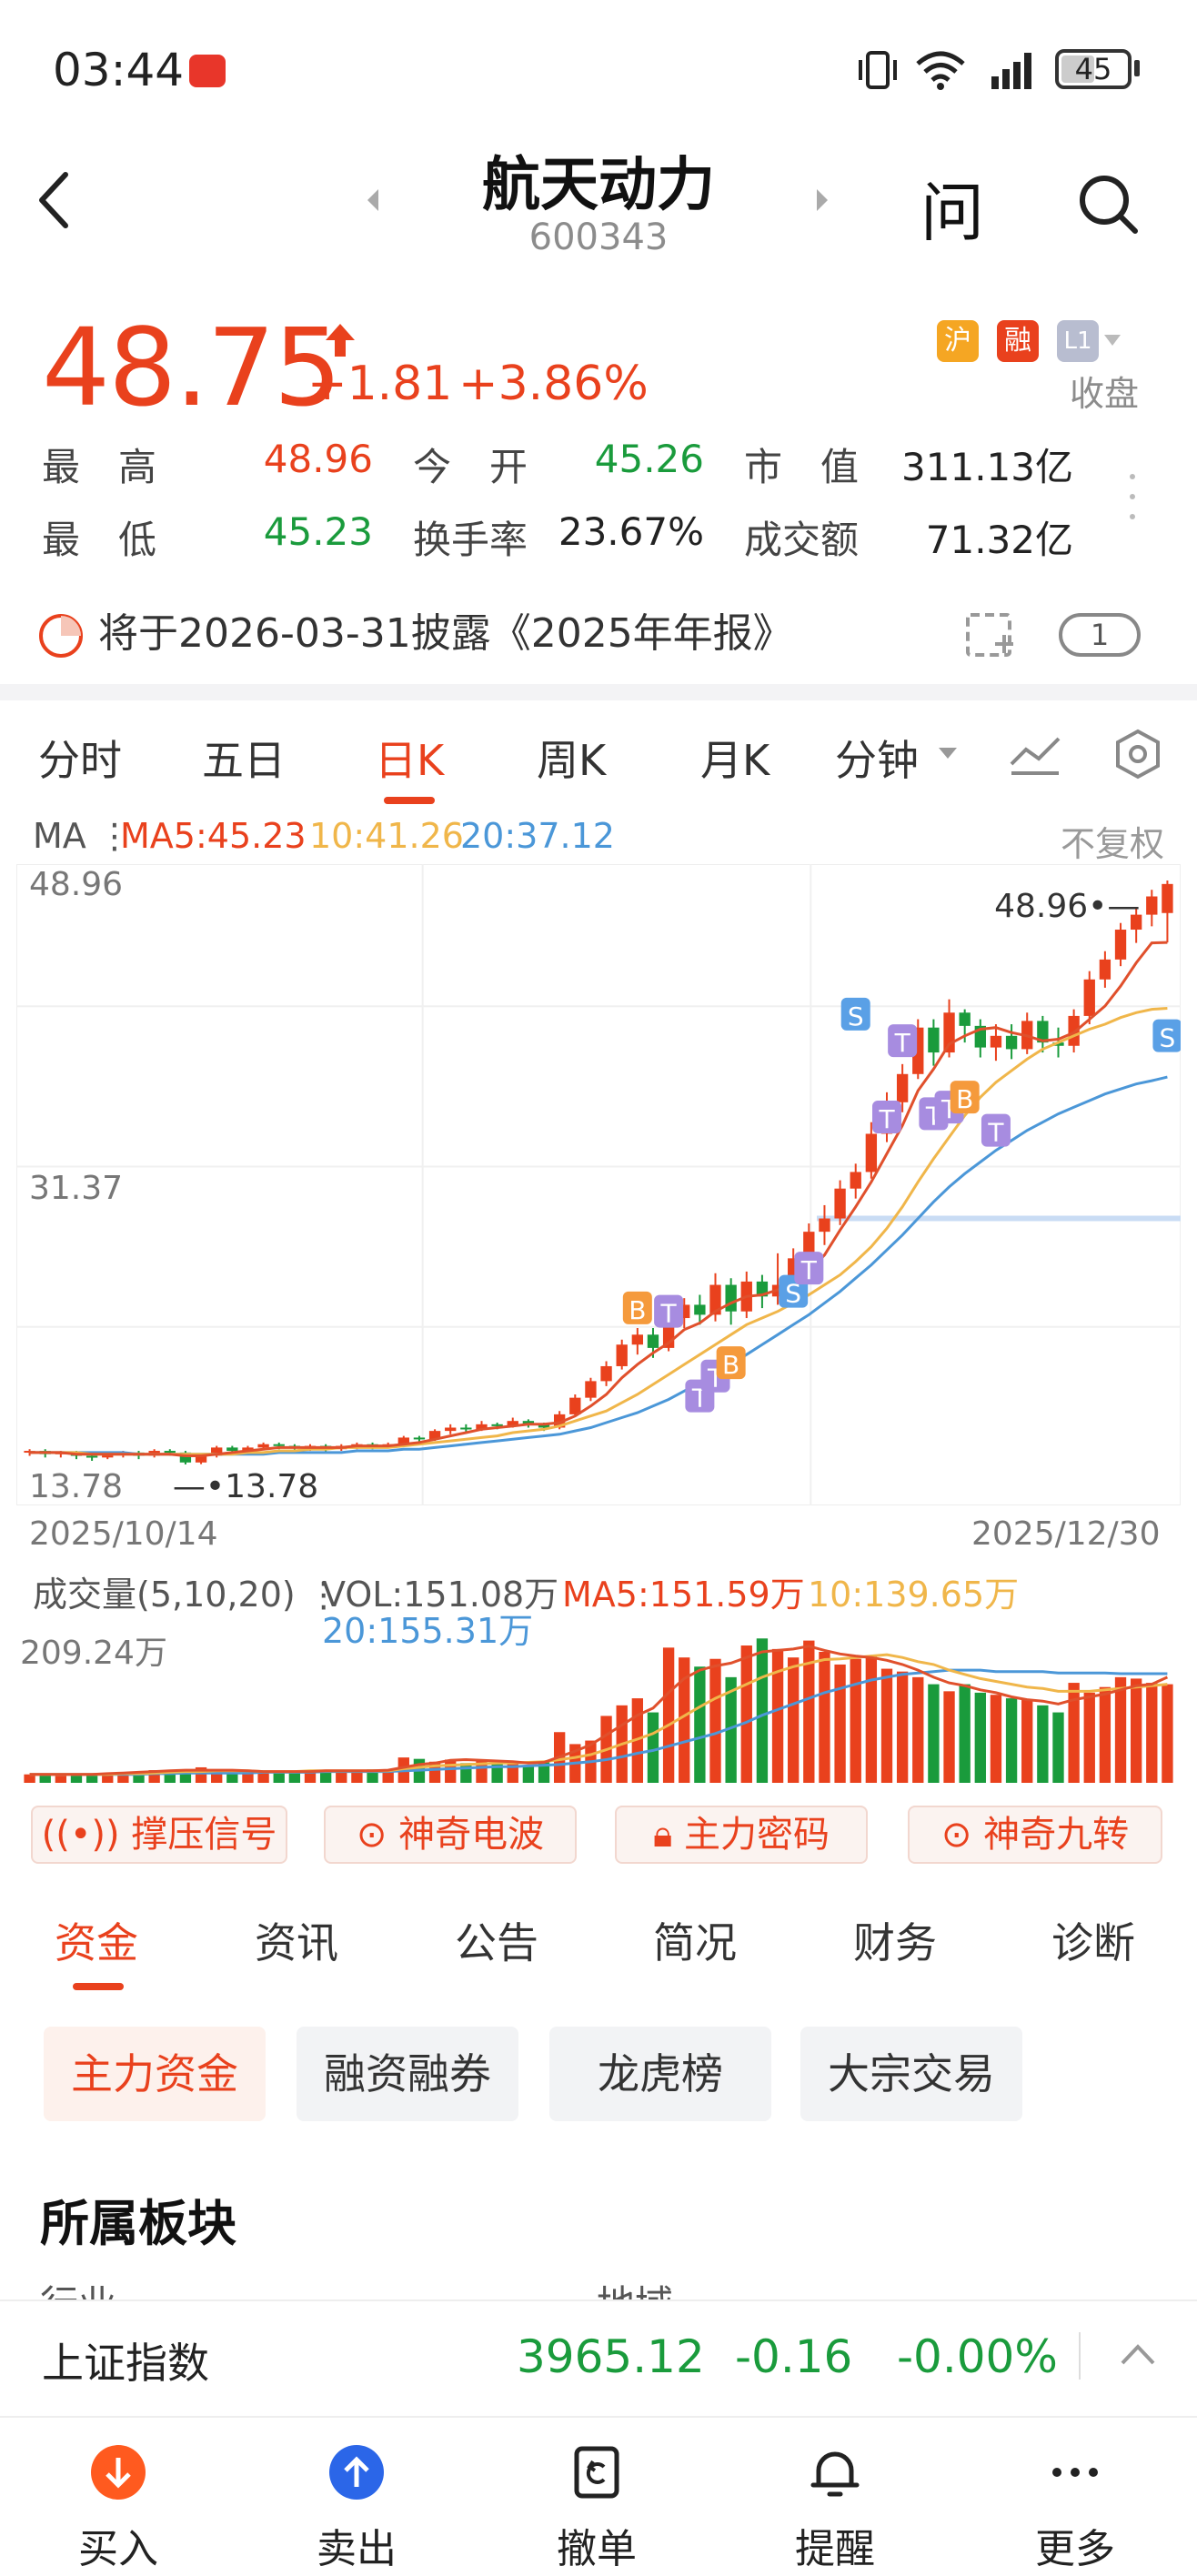  Describe the element at coordinates (989, 635) in the screenshot. I see `add-calendar-icon` at that location.